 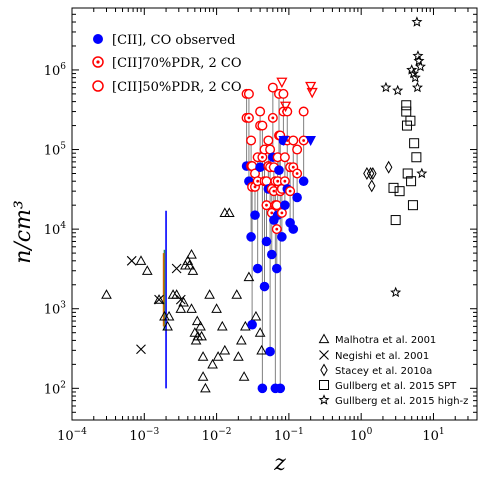 I want to click on legend-label: Gullberg et al. 2015 high-z, so click(x=401, y=401).